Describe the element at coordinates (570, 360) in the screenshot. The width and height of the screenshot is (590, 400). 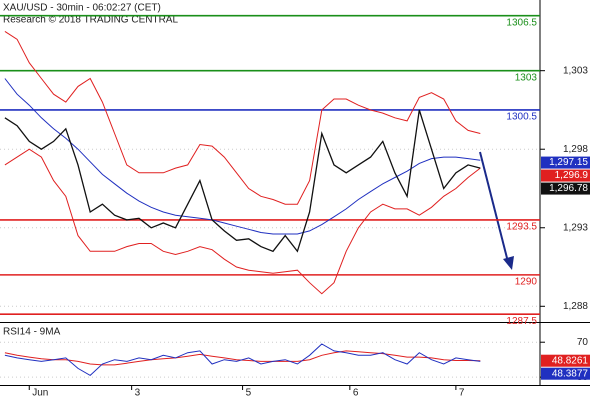
I see `price-label: 48.8261` at that location.